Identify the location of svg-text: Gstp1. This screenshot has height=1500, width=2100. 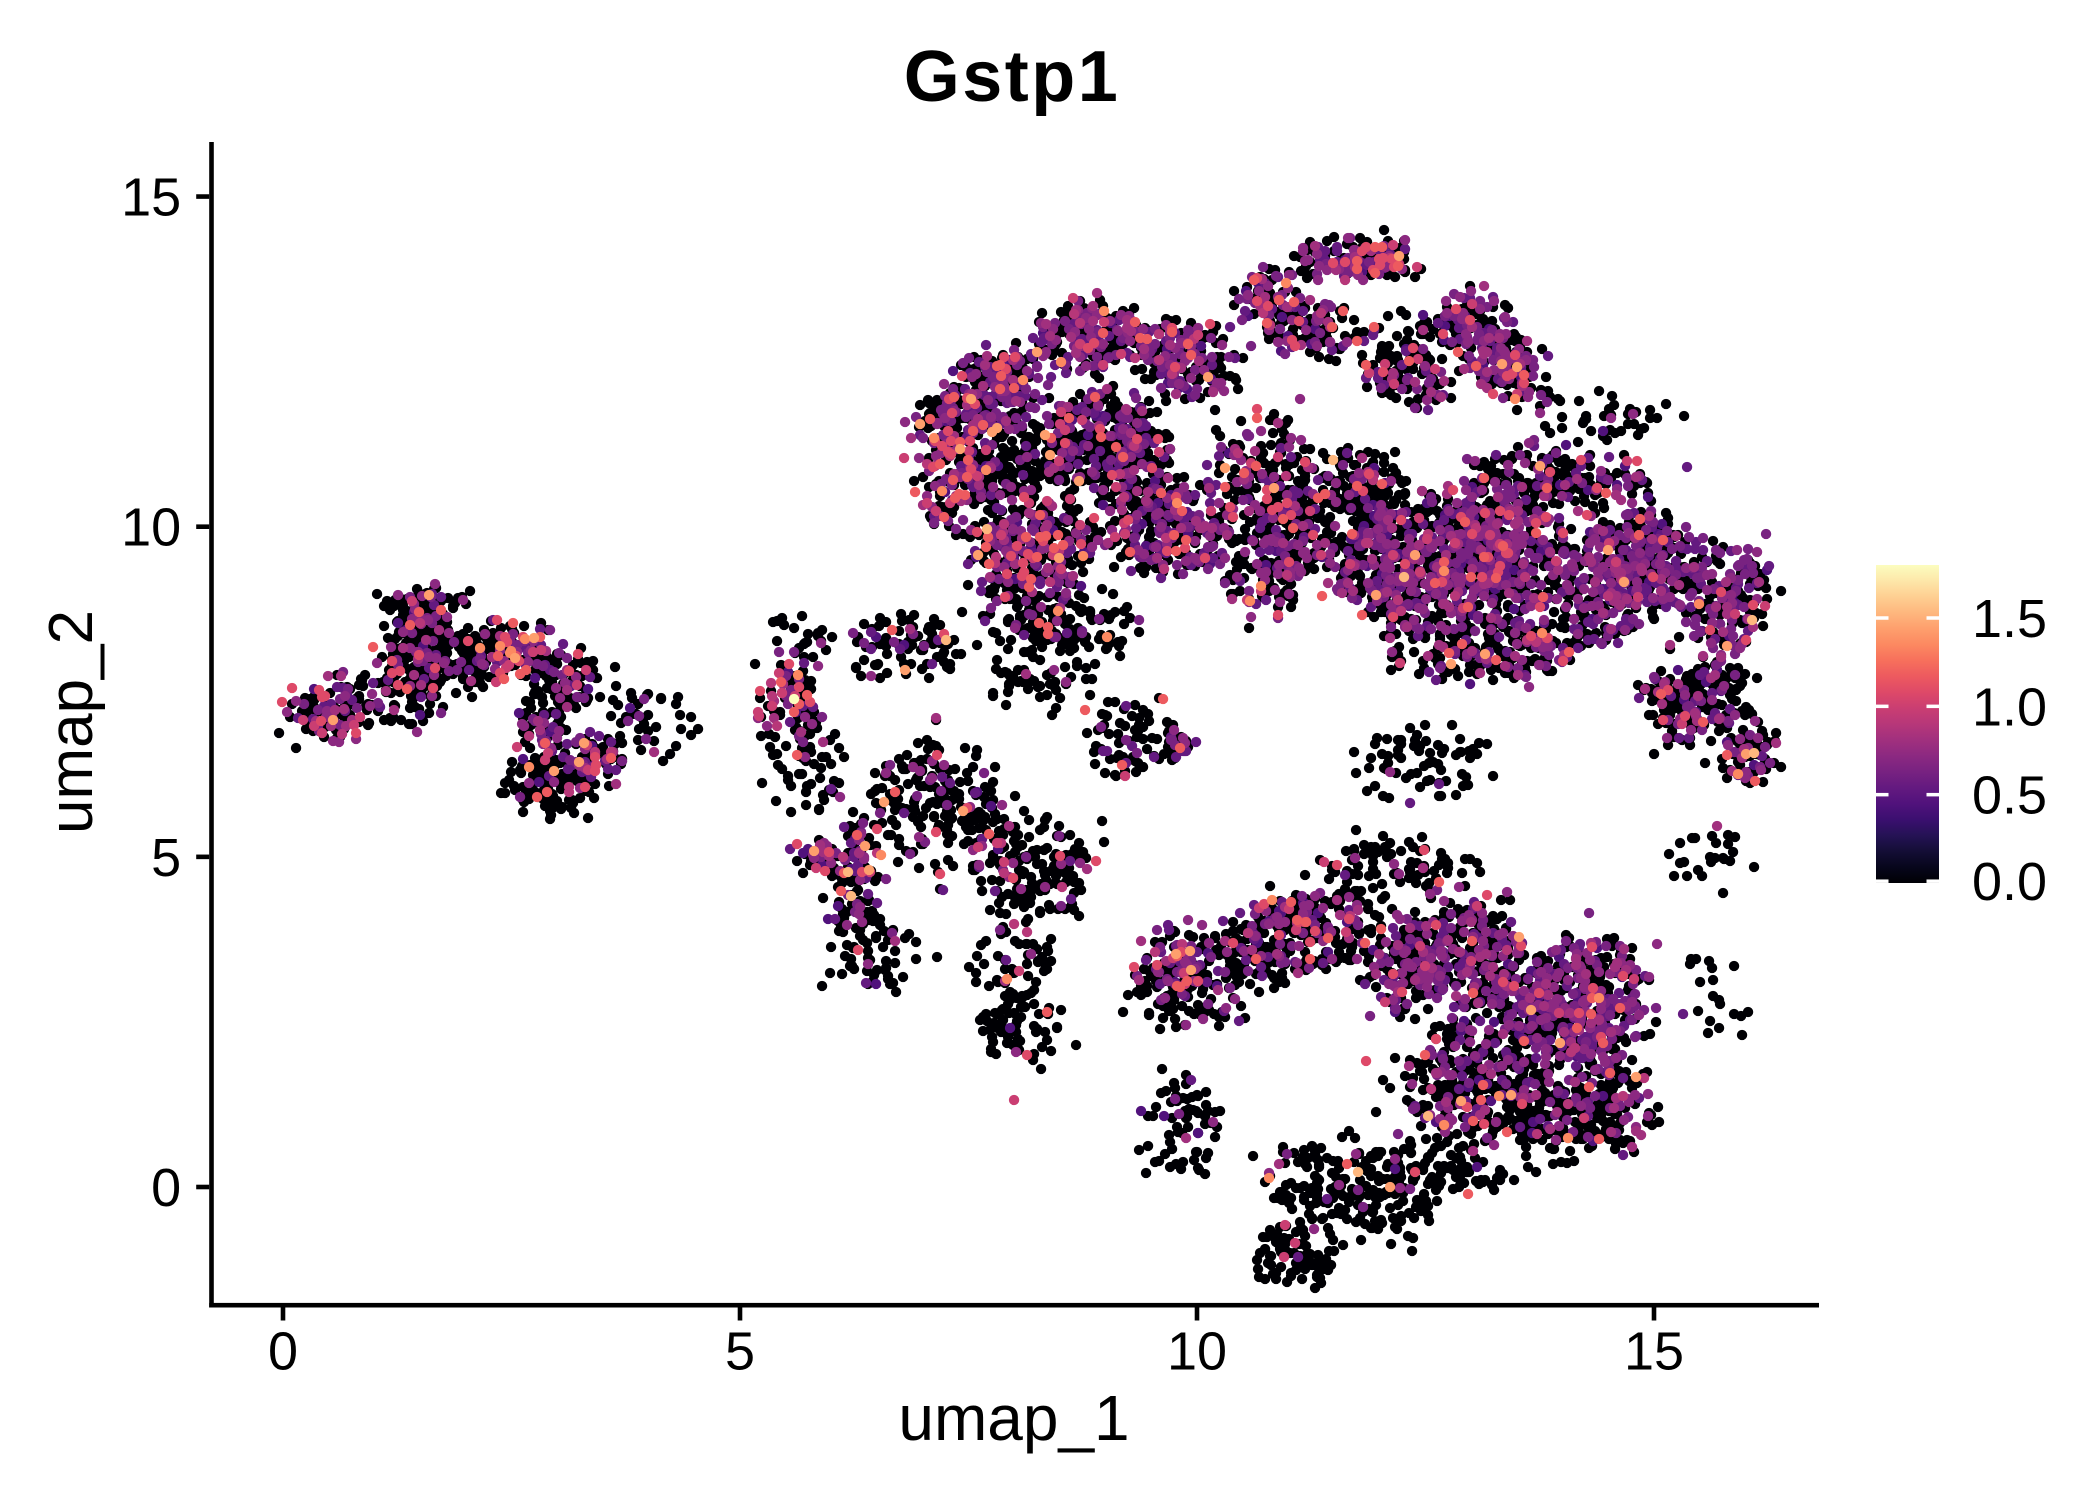
(1012, 77).